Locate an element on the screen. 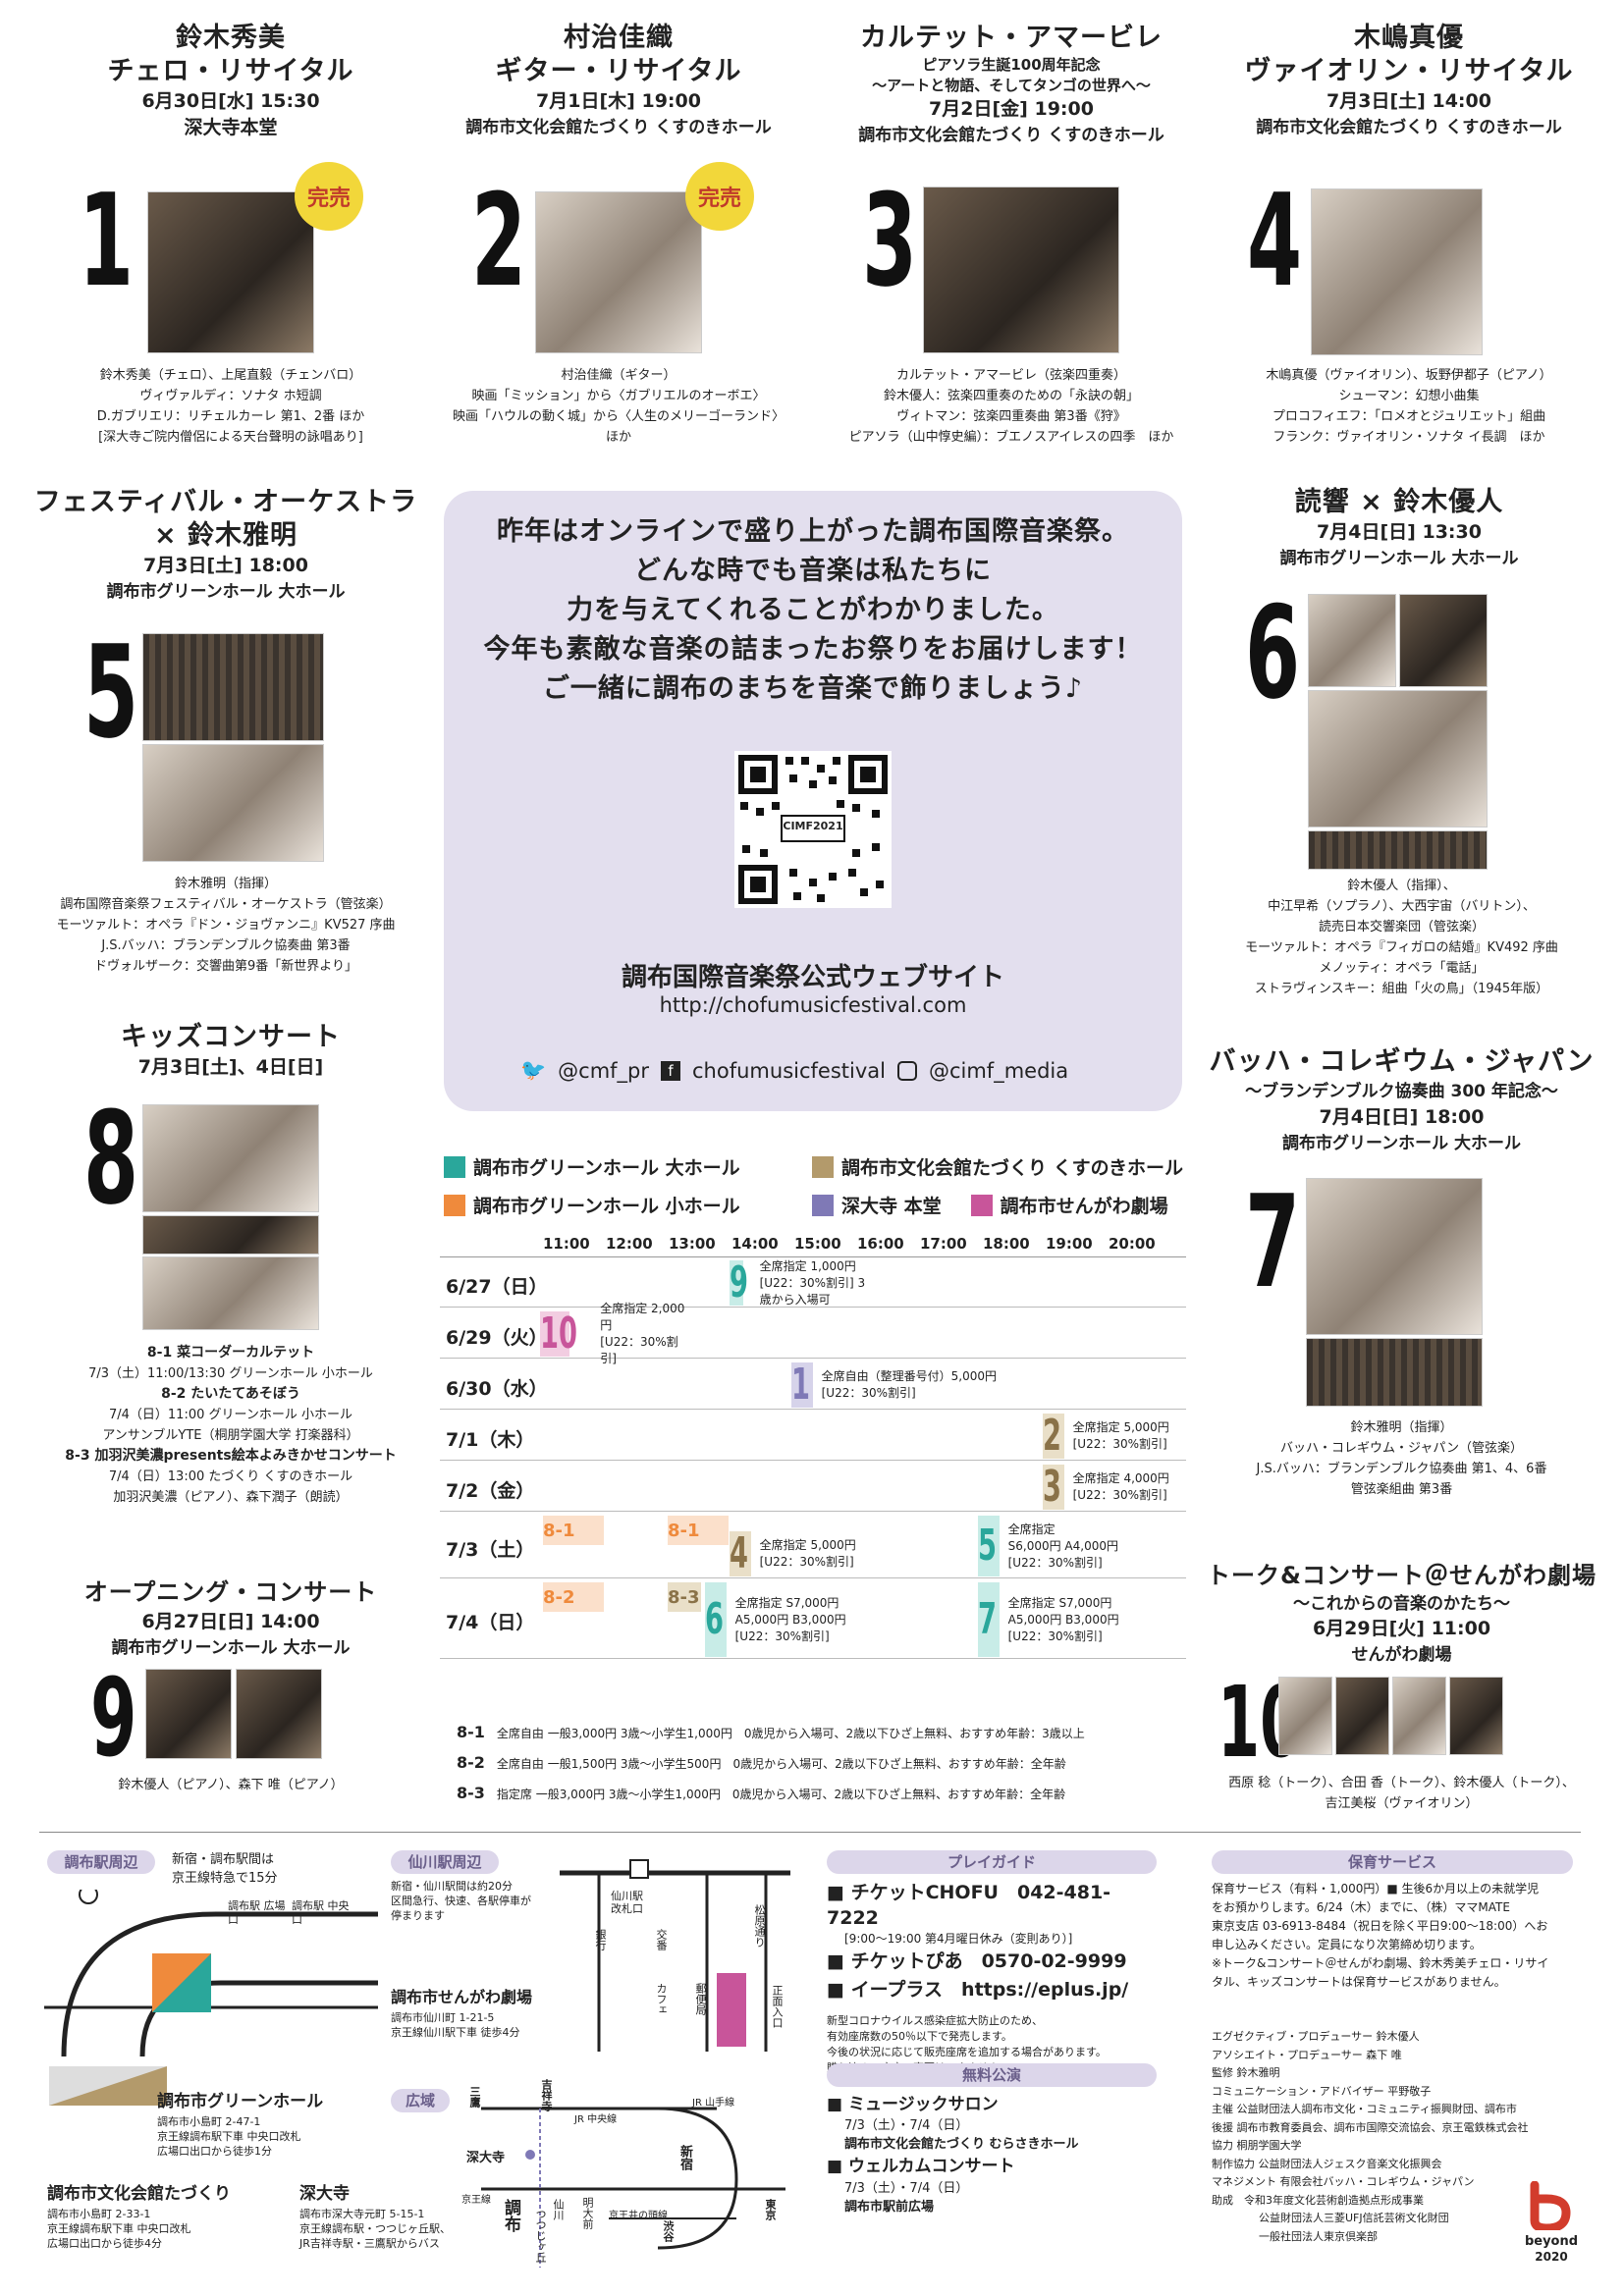 The width and height of the screenshot is (1624, 2296). free-concert-venue: 調布市駅前広場 is located at coordinates (889, 2207).